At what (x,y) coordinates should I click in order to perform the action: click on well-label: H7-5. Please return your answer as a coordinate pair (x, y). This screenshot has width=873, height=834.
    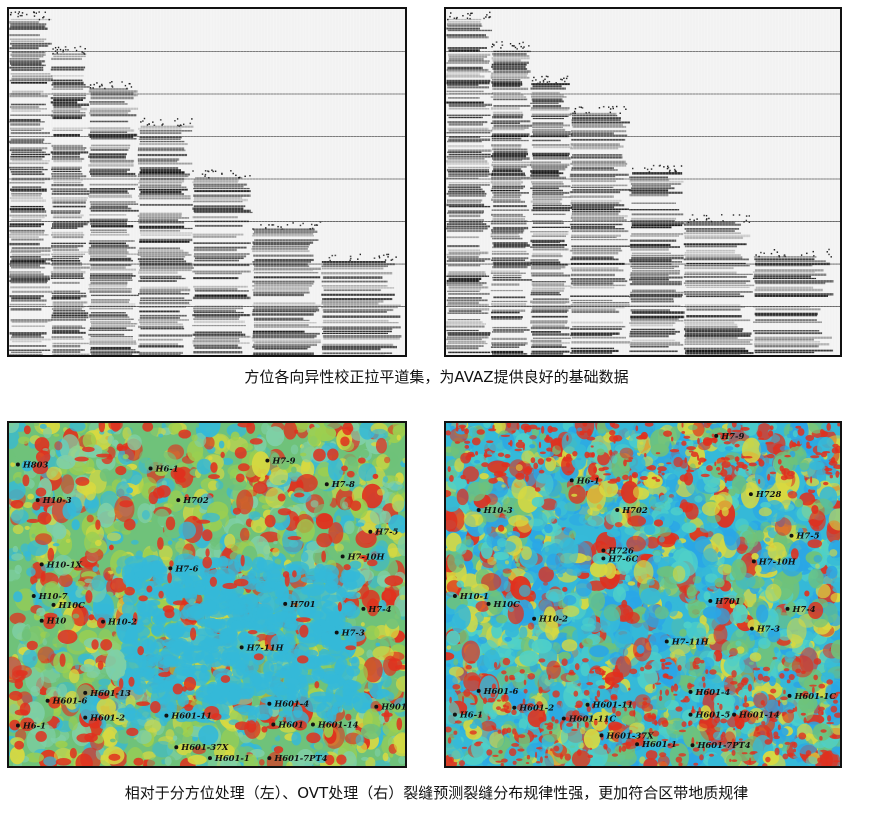
    Looking at the image, I should click on (386, 532).